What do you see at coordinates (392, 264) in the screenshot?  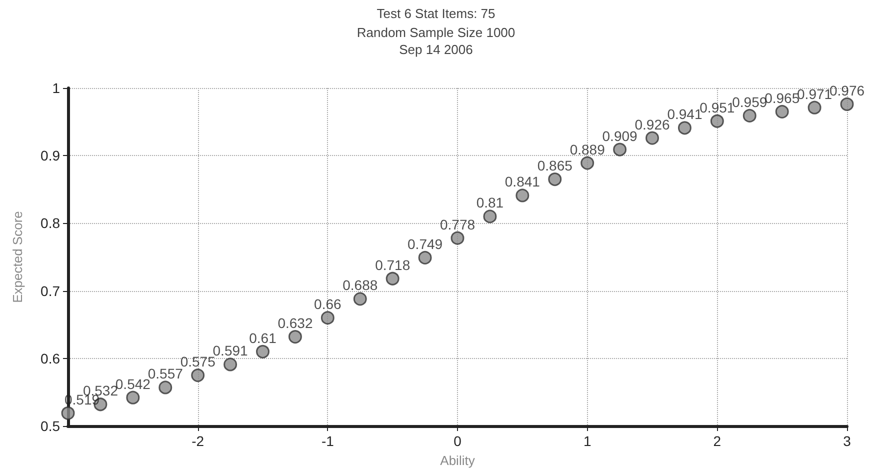 I see `data-label: 0.718` at bounding box center [392, 264].